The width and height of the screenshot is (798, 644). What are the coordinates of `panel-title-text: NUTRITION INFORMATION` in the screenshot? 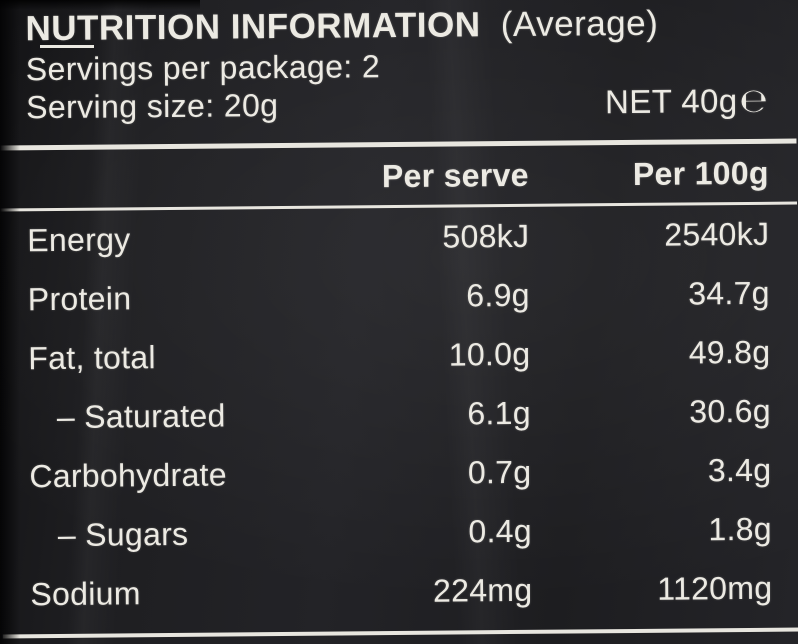 It's located at (253, 27).